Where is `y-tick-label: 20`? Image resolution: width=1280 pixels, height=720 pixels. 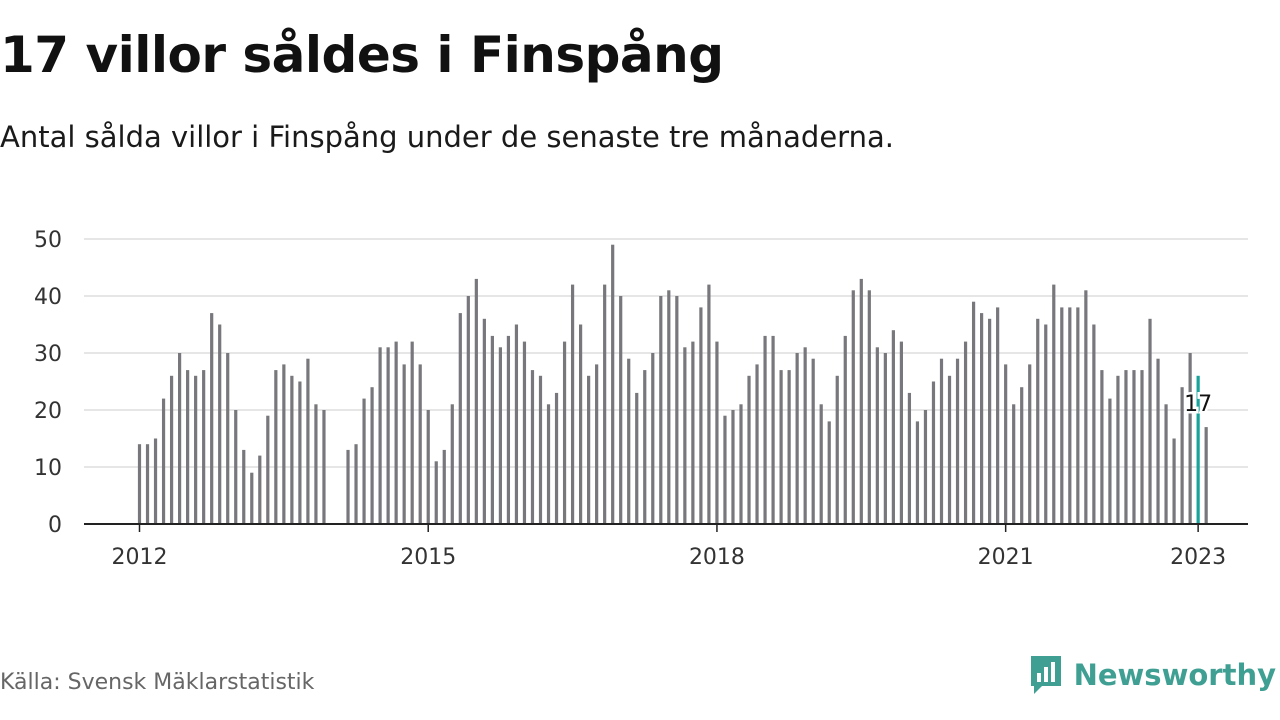 y-tick-label: 20 is located at coordinates (48, 411).